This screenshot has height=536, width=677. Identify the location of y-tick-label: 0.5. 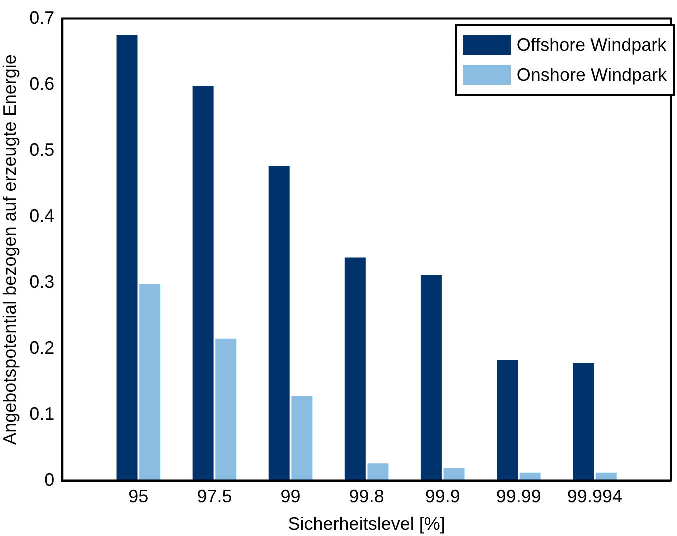
(42, 150).